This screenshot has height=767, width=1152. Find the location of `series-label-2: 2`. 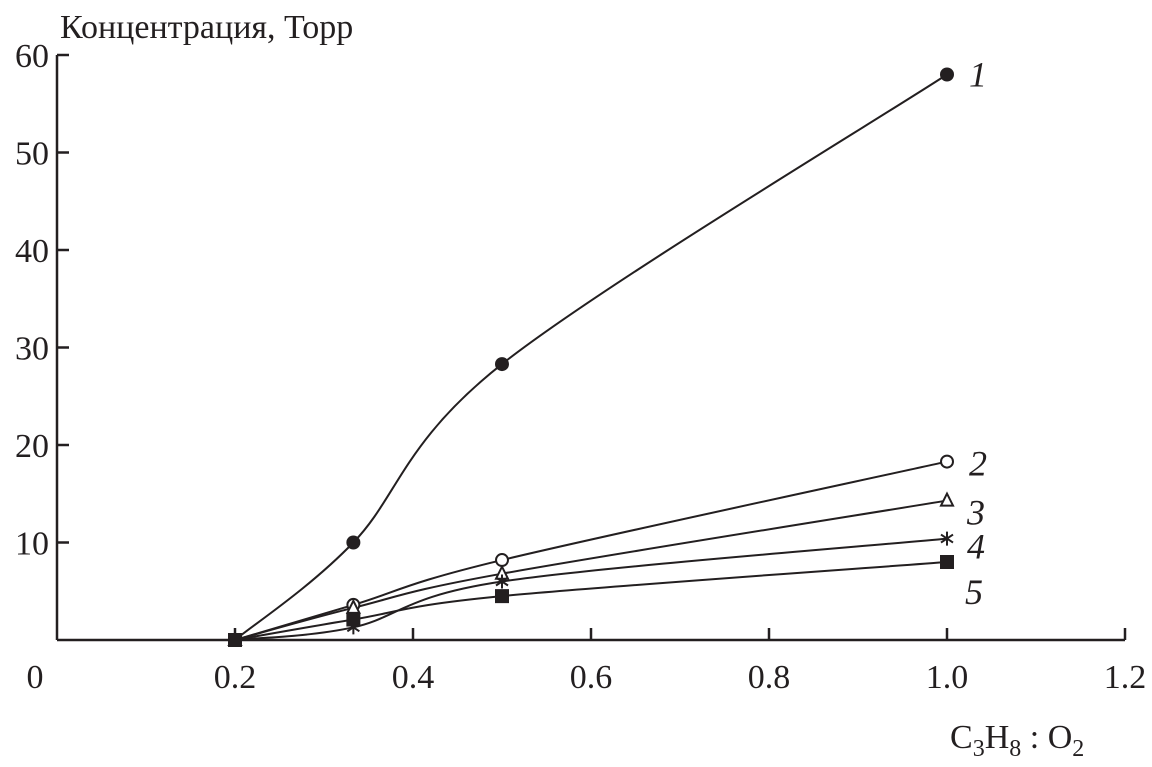

series-label-2: 2 is located at coordinates (978, 464).